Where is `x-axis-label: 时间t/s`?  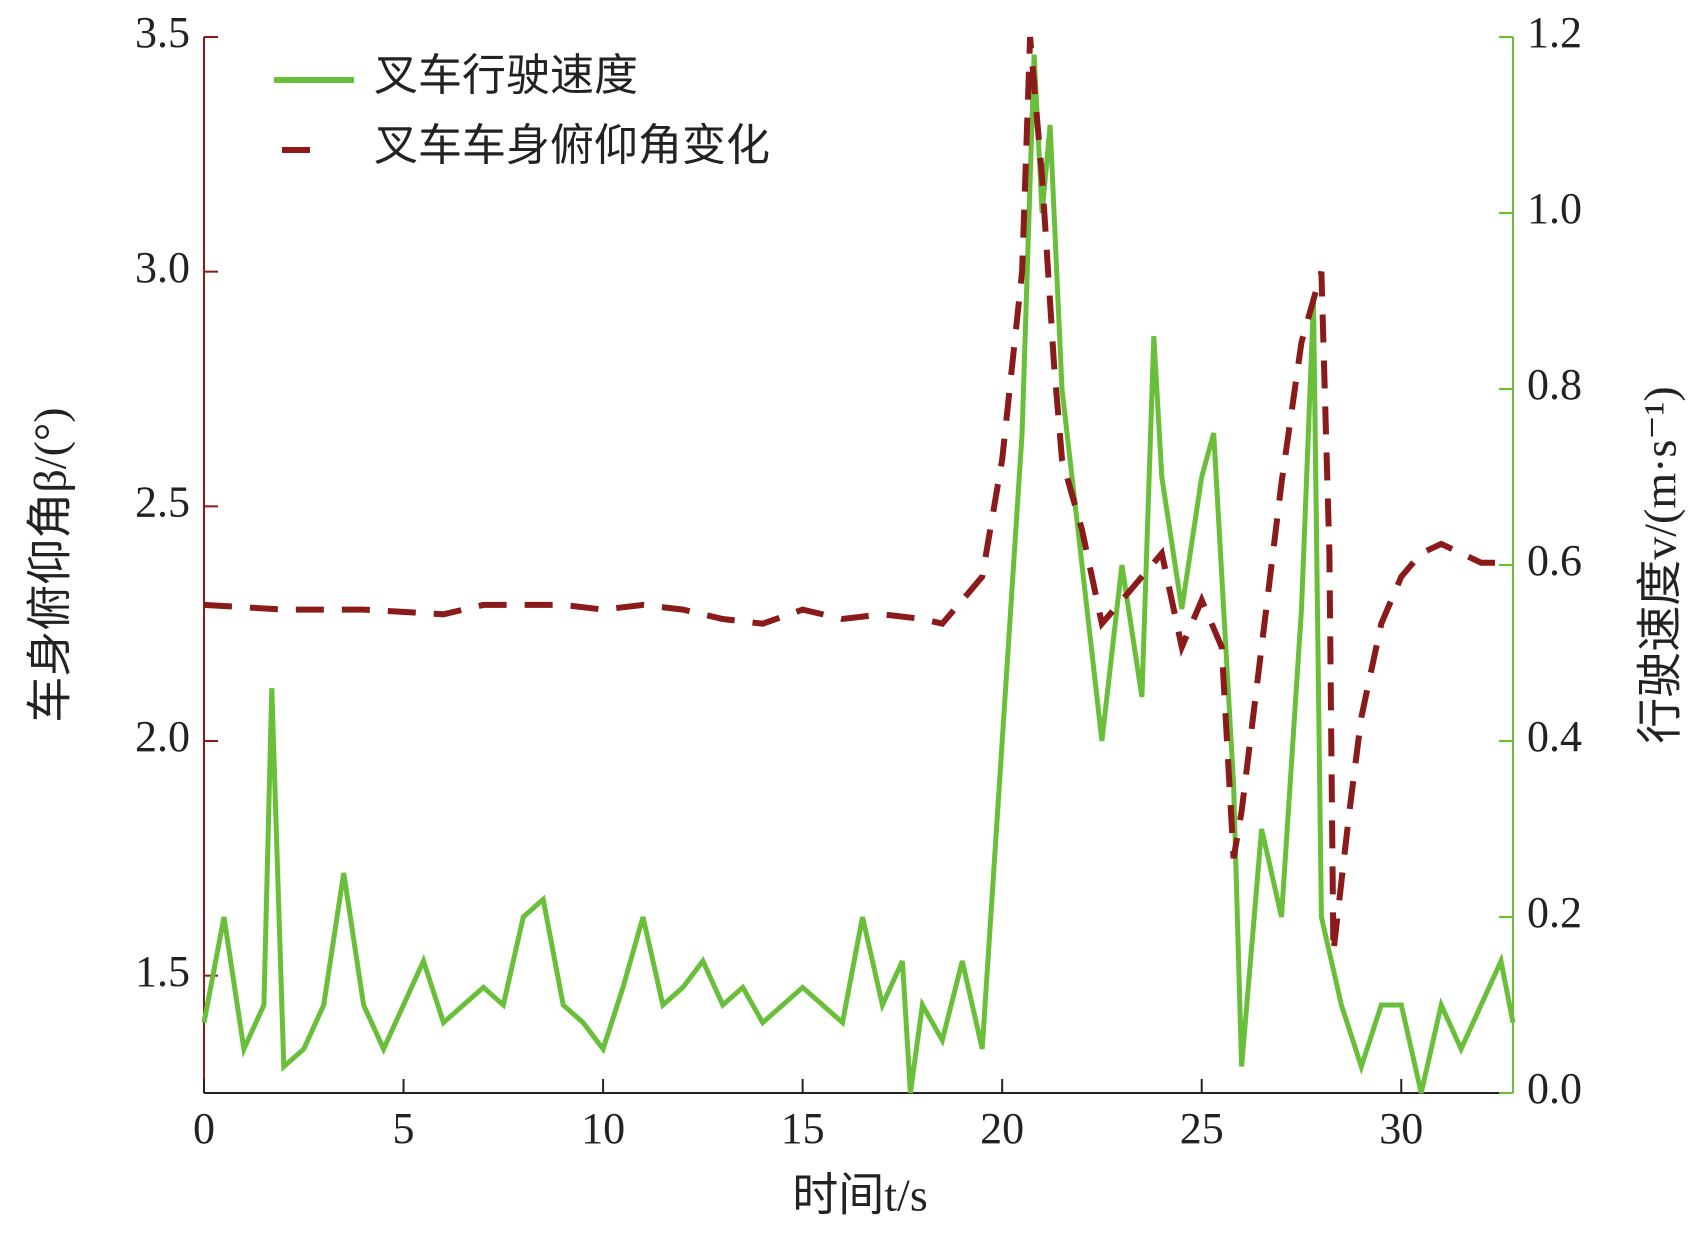
x-axis-label: 时间t/s is located at coordinates (859, 1195).